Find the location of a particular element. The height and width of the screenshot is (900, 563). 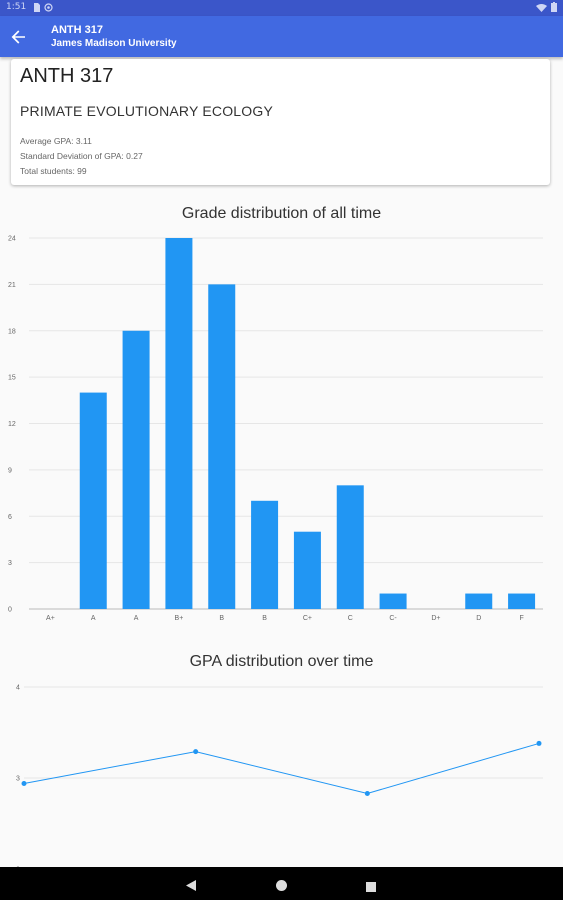

nav-home-icon is located at coordinates (281, 887).